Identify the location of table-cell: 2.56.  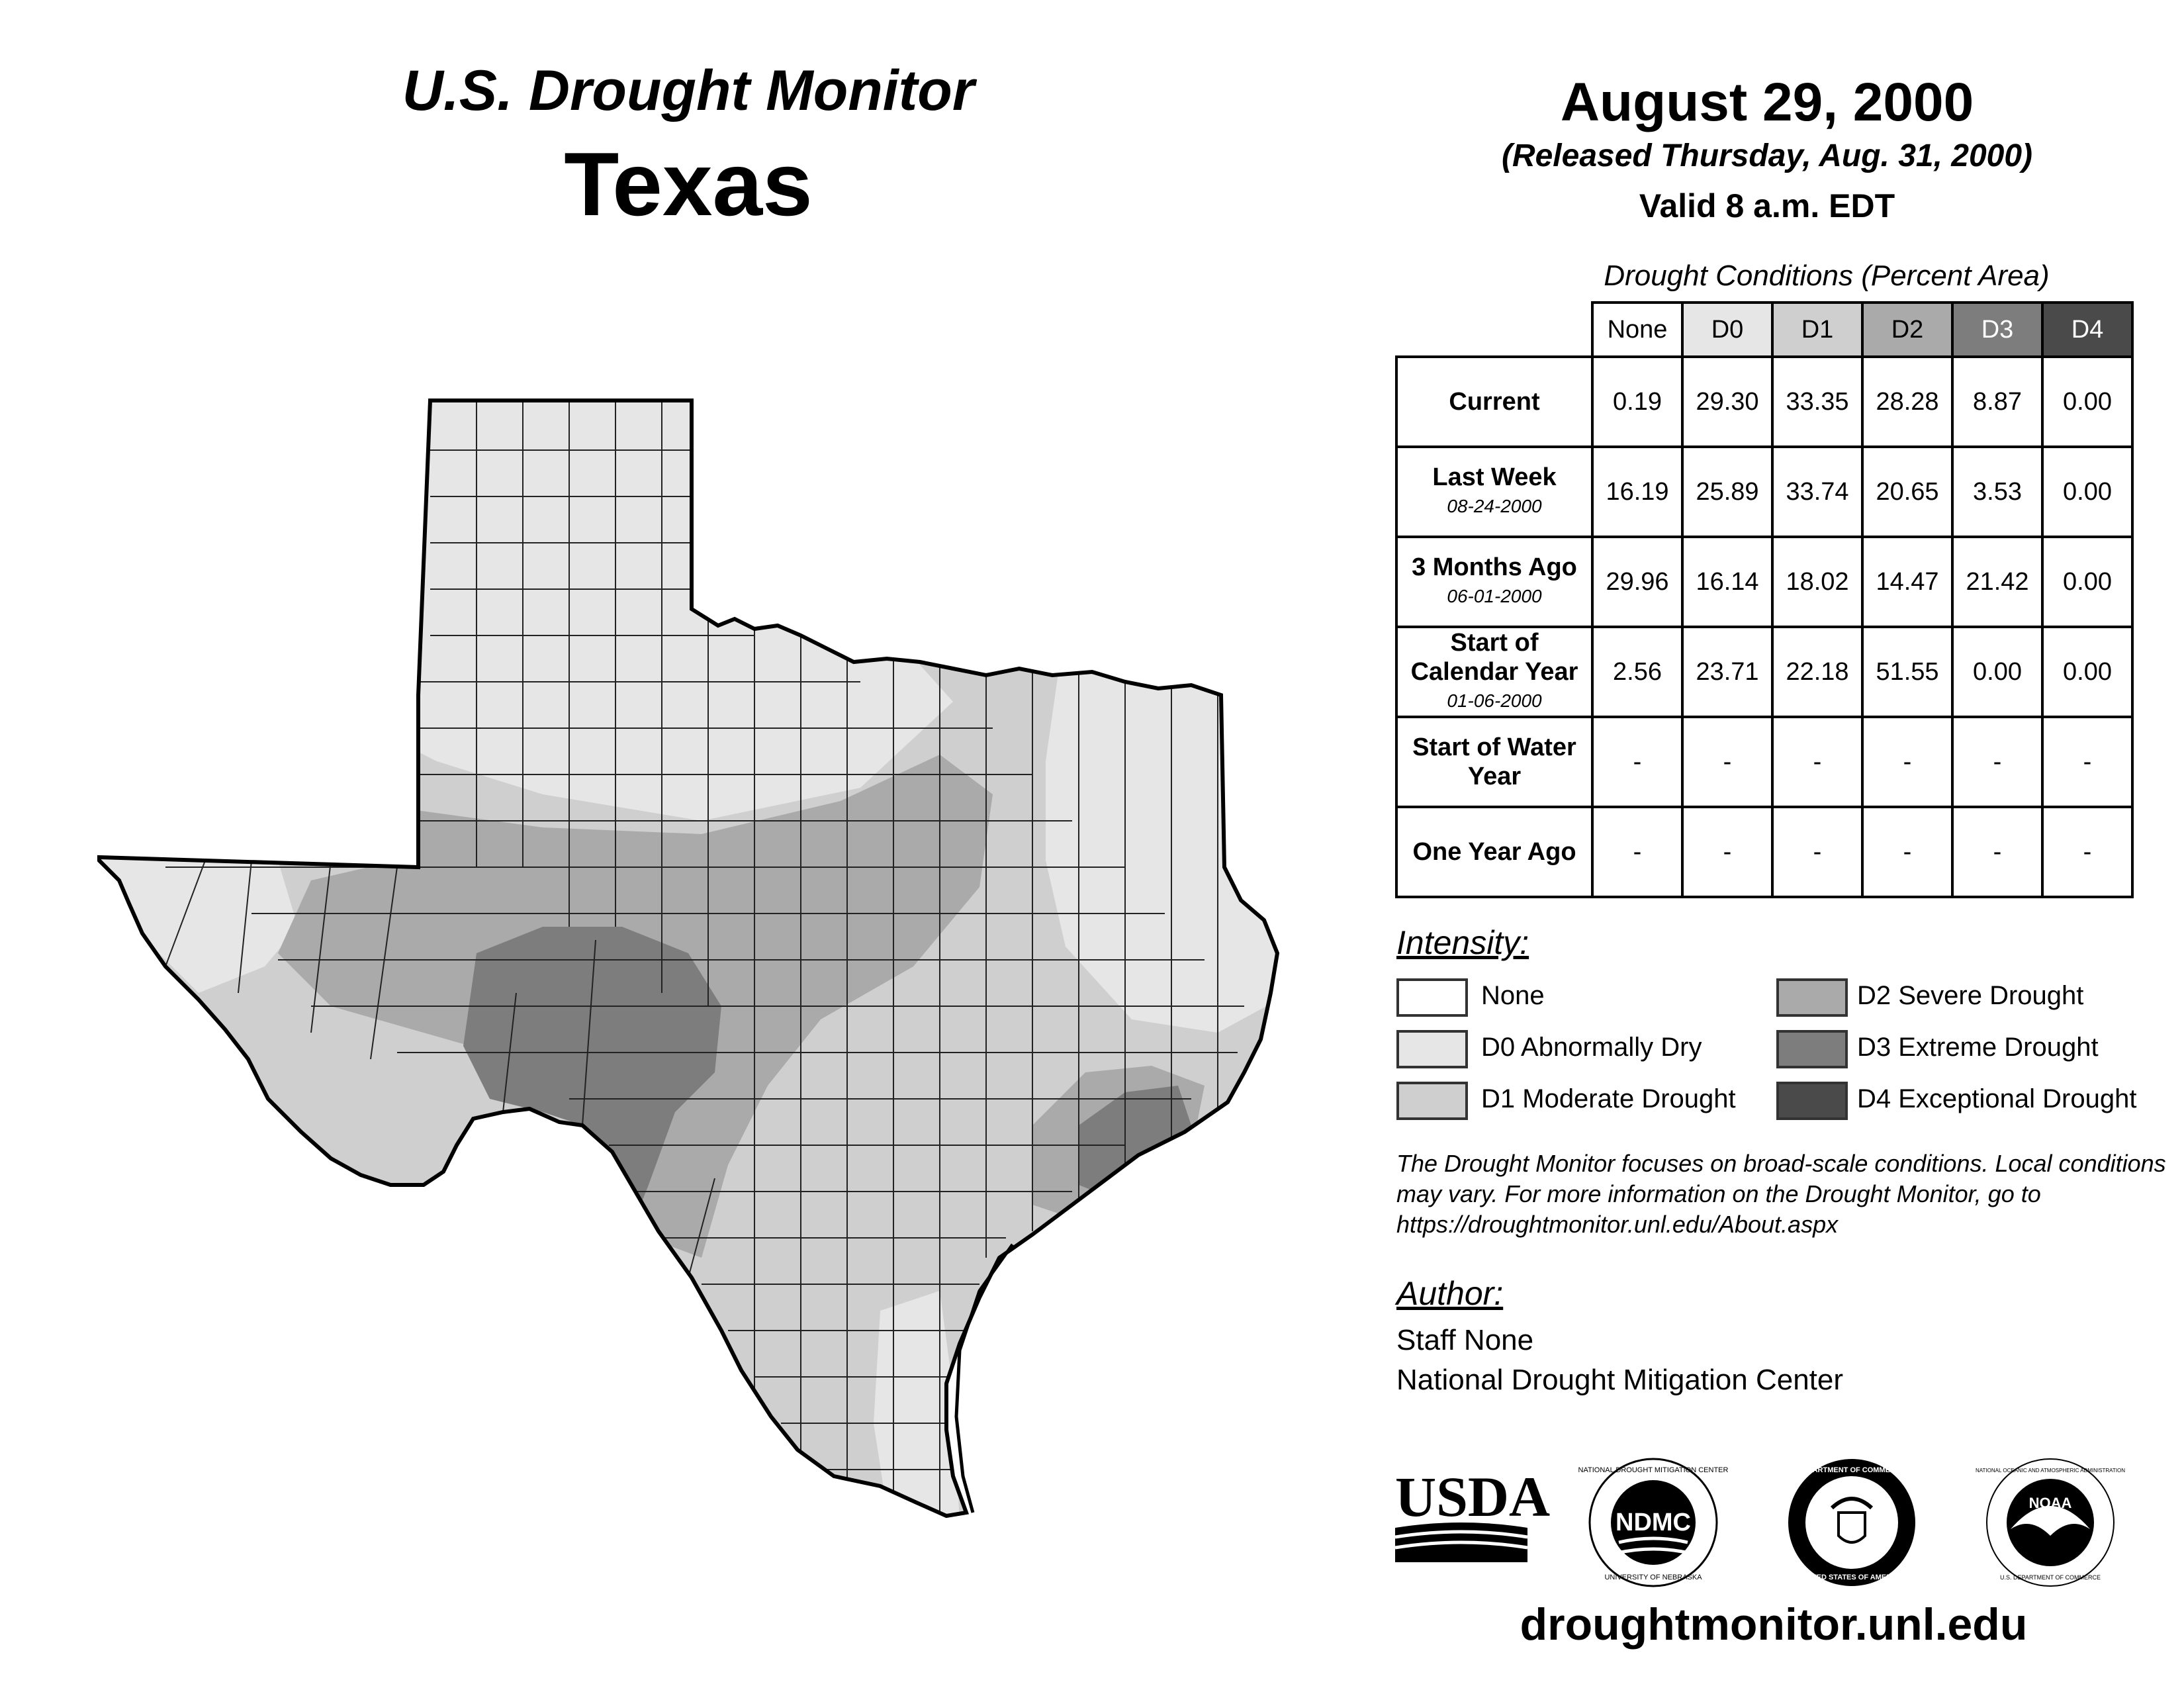
(1638, 672).